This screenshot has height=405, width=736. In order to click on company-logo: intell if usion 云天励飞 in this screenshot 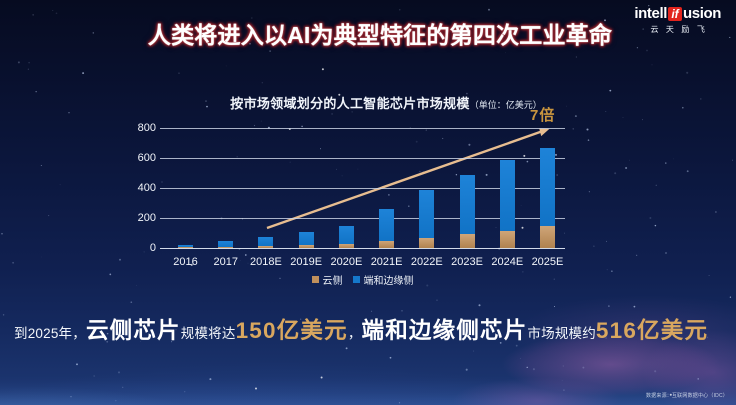, I will do `click(677, 20)`.